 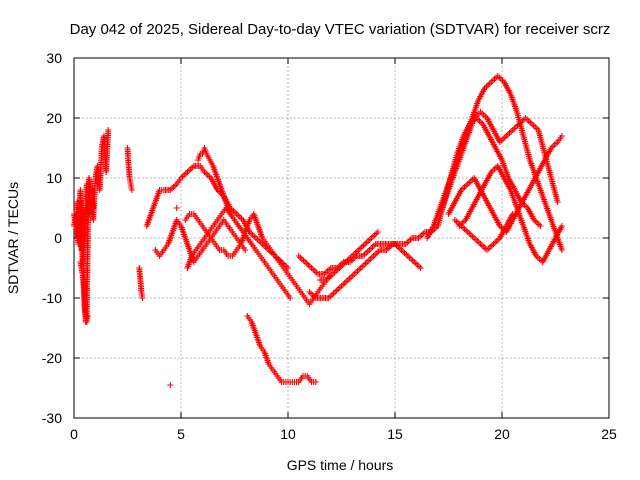 What do you see at coordinates (288, 434) in the screenshot?
I see `x-tick-label: 10` at bounding box center [288, 434].